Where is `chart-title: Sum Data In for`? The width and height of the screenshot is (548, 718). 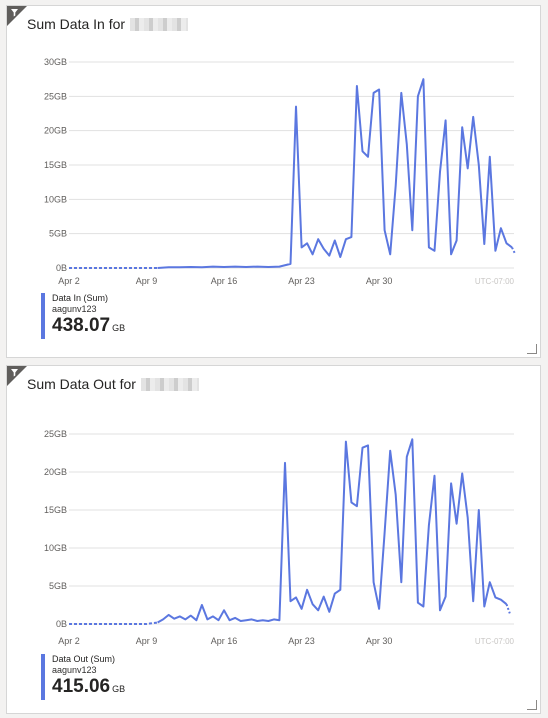
chart-title: Sum Data In for is located at coordinates (108, 24).